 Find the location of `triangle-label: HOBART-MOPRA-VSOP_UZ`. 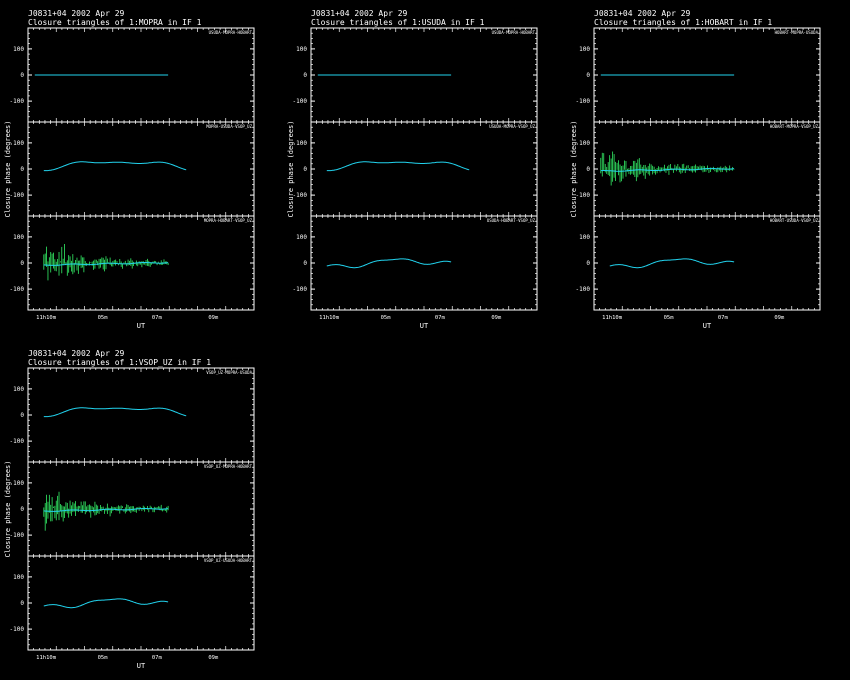

triangle-label: HOBART-MOPRA-VSOP_UZ is located at coordinates (794, 126).